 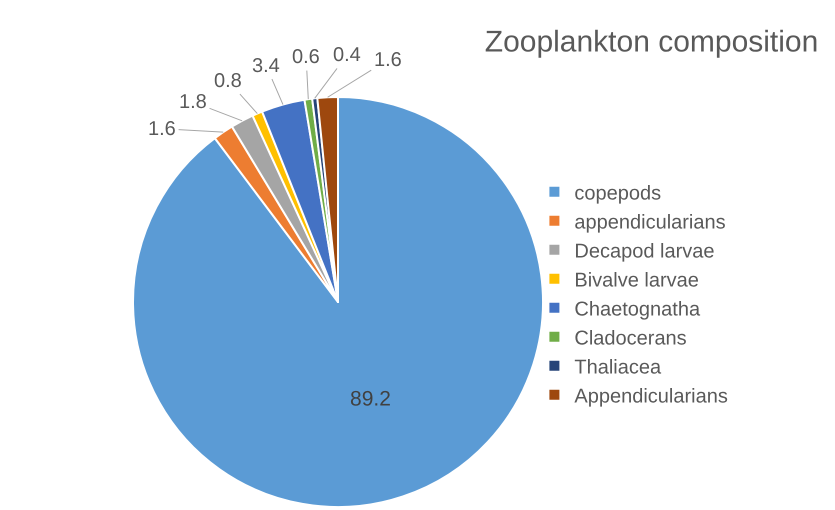 What do you see at coordinates (650, 223) in the screenshot?
I see `legend-label: appendicularians` at bounding box center [650, 223].